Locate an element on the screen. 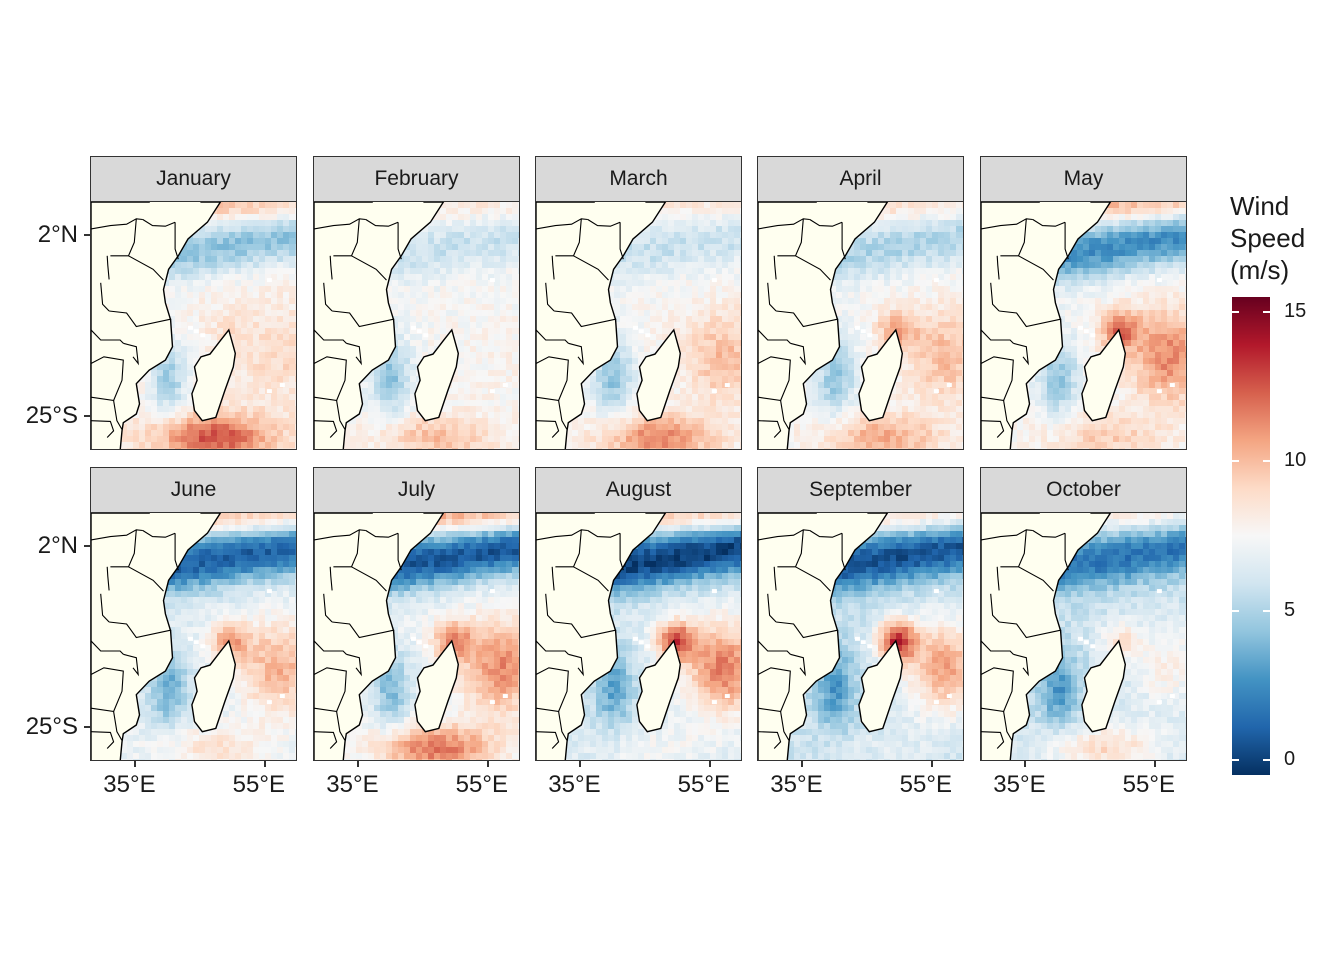 The image size is (1344, 960). map-panel-february is located at coordinates (416, 325).